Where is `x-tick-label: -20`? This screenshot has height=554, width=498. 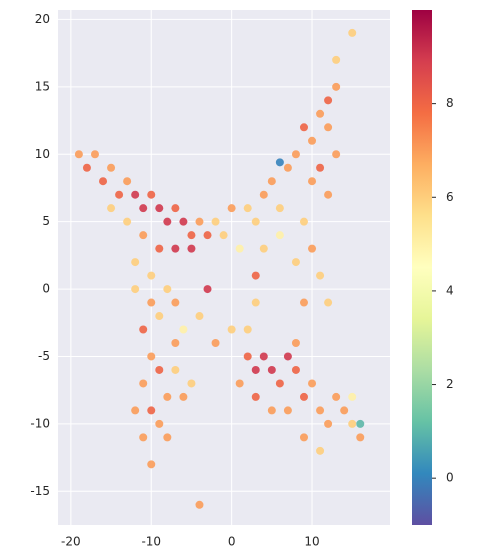
x-tick-label: -20 is located at coordinates (71, 542).